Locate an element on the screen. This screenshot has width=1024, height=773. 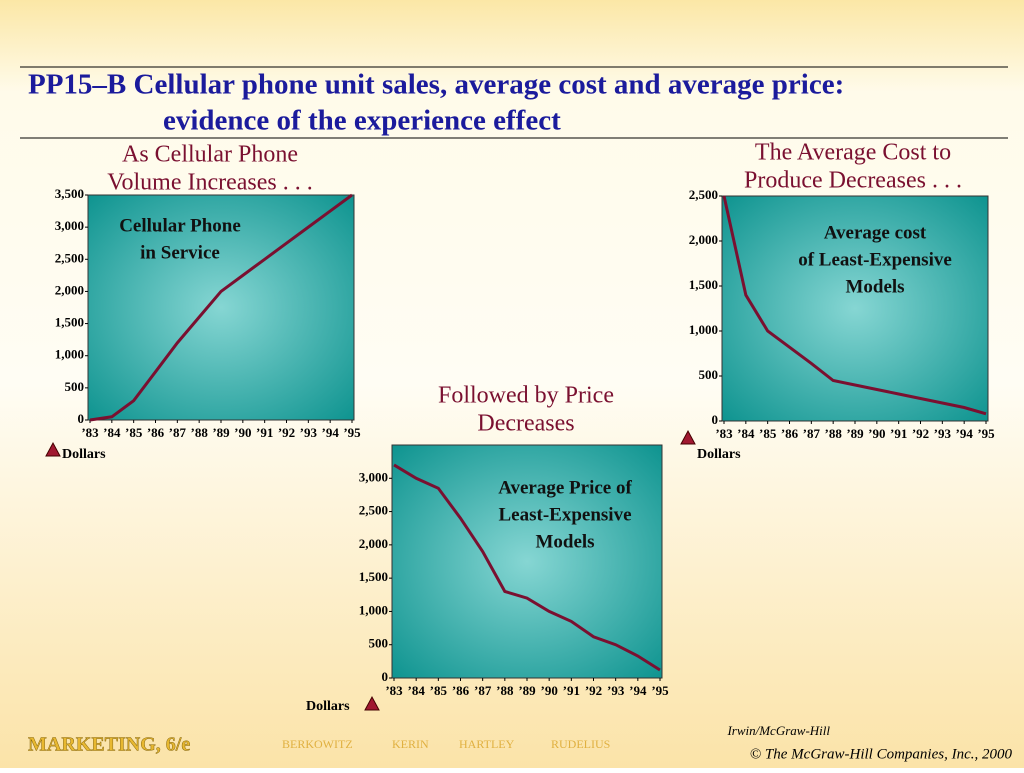
author: HARTLEY is located at coordinates (487, 744).